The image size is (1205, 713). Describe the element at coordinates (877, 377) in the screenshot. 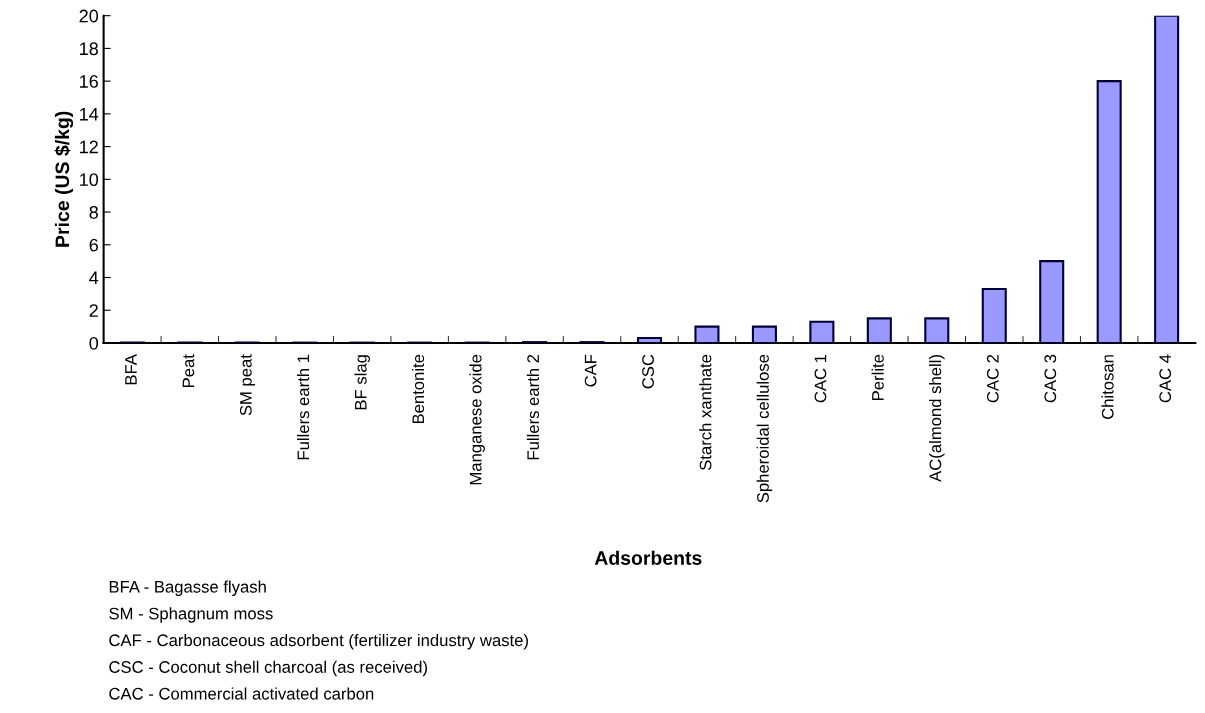

I see `x-tick-label: Perlite` at that location.